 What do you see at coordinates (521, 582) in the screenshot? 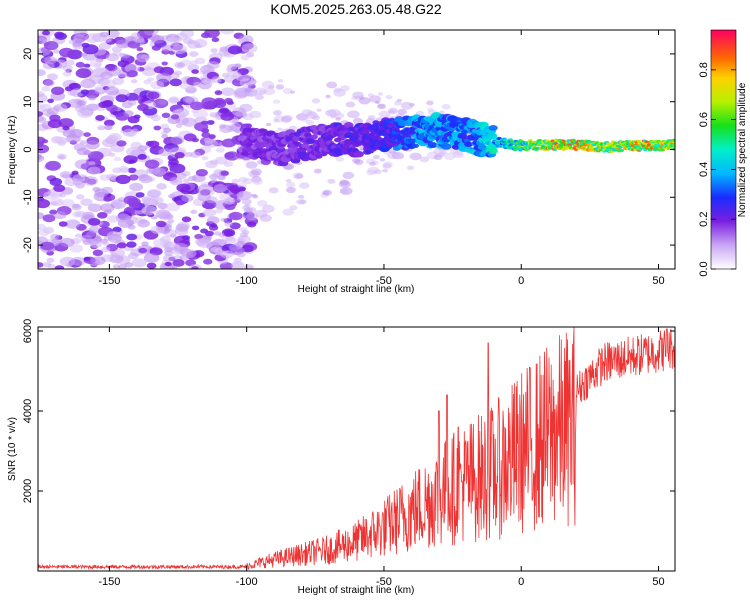
I see `snr-x-tick-label: 0` at bounding box center [521, 582].